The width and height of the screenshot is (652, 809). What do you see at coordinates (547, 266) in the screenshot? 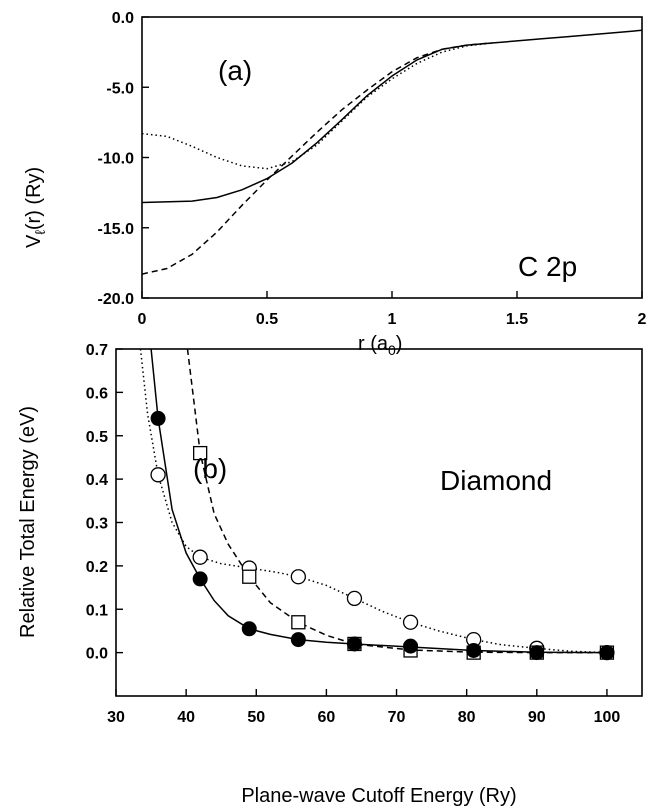
I see `panel-a-annotation: C 2p` at bounding box center [547, 266].